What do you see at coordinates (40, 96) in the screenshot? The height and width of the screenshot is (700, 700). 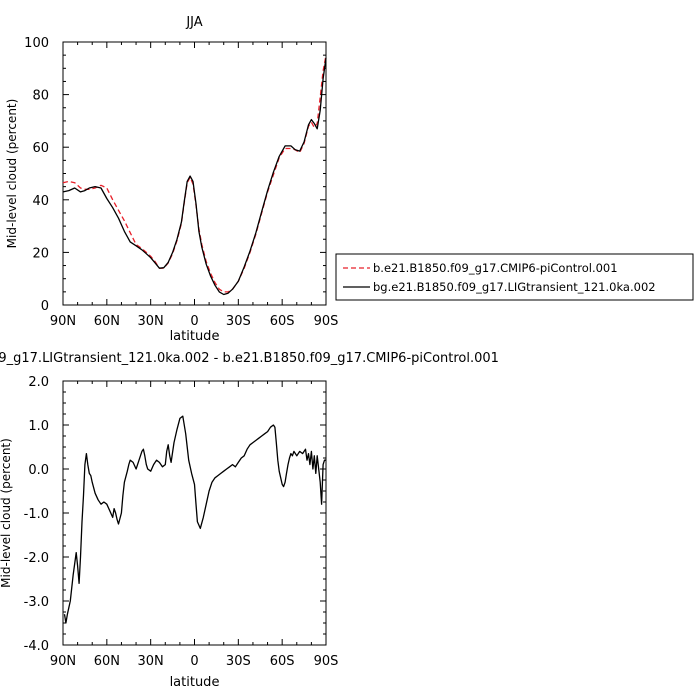 I see `y-tick-label: 80` at bounding box center [40, 96].